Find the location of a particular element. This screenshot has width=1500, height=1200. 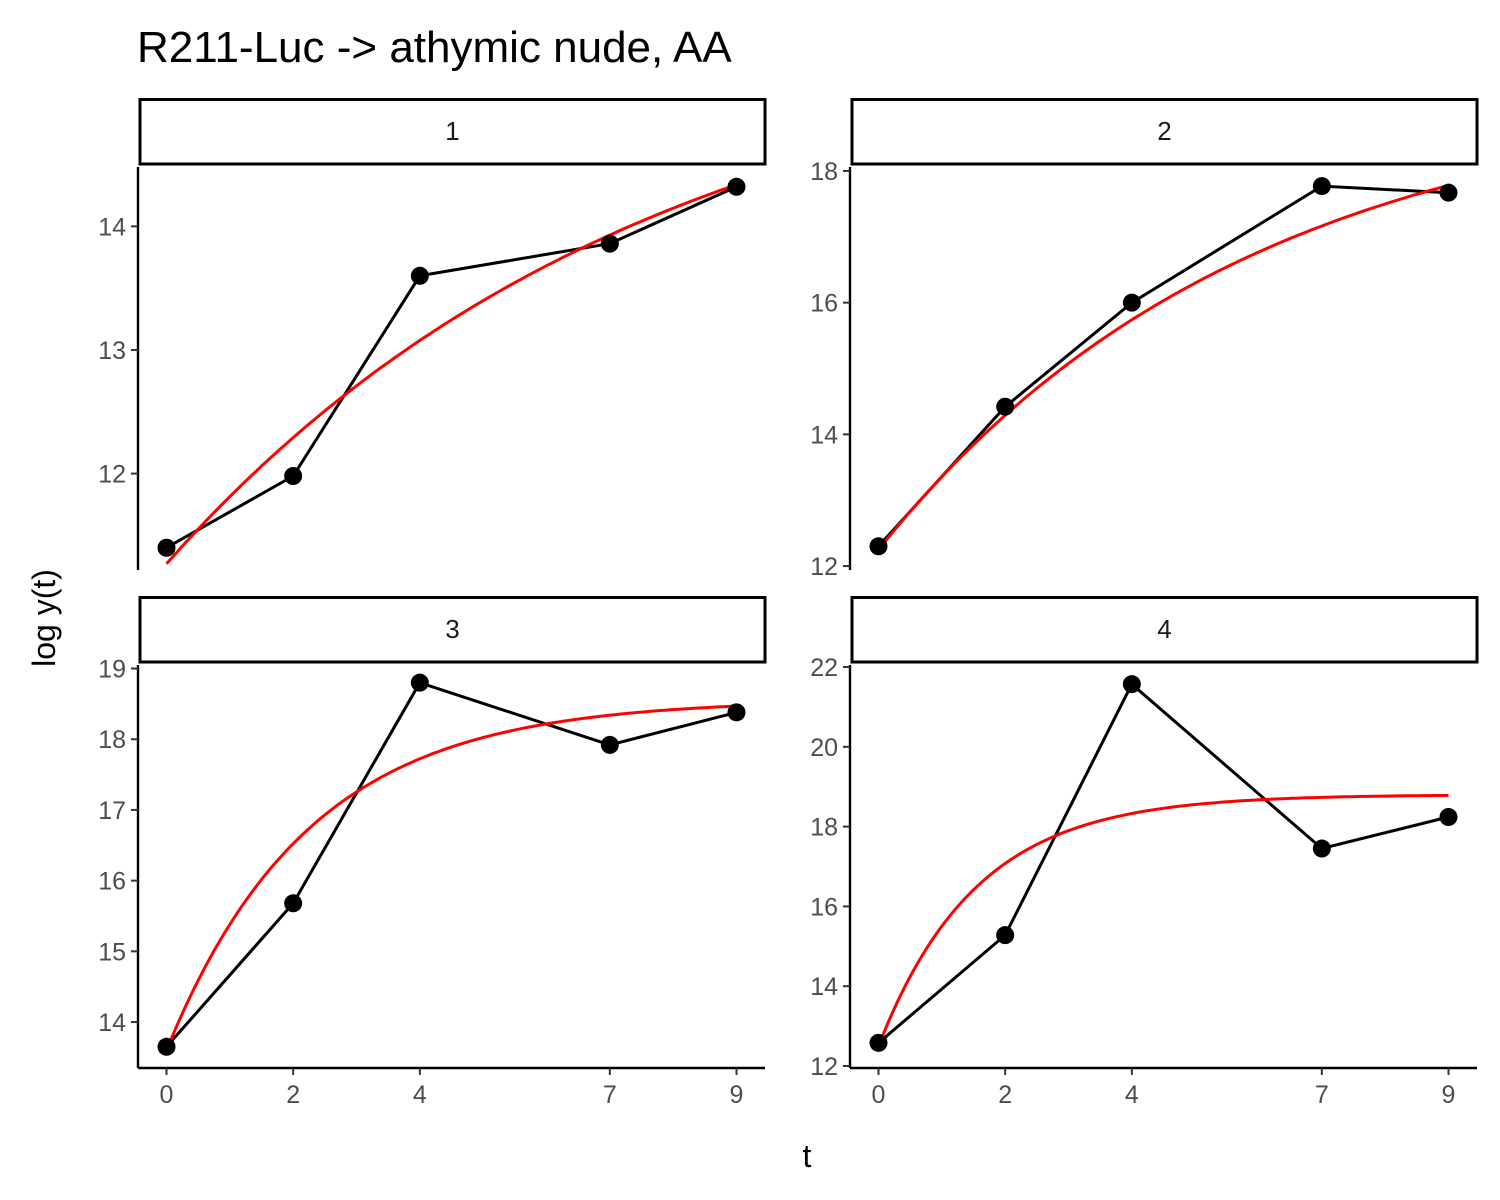

y-axis-title: log y(t) is located at coordinates (44, 618).